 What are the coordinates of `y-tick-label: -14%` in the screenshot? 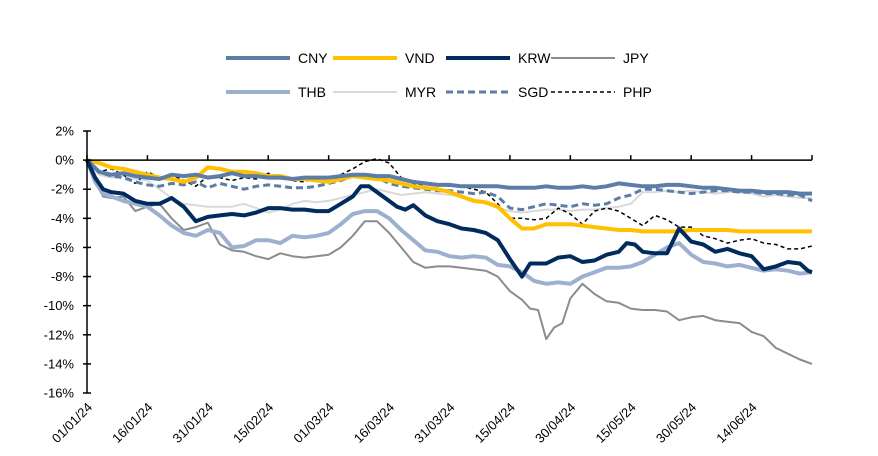 It's located at (59, 363).